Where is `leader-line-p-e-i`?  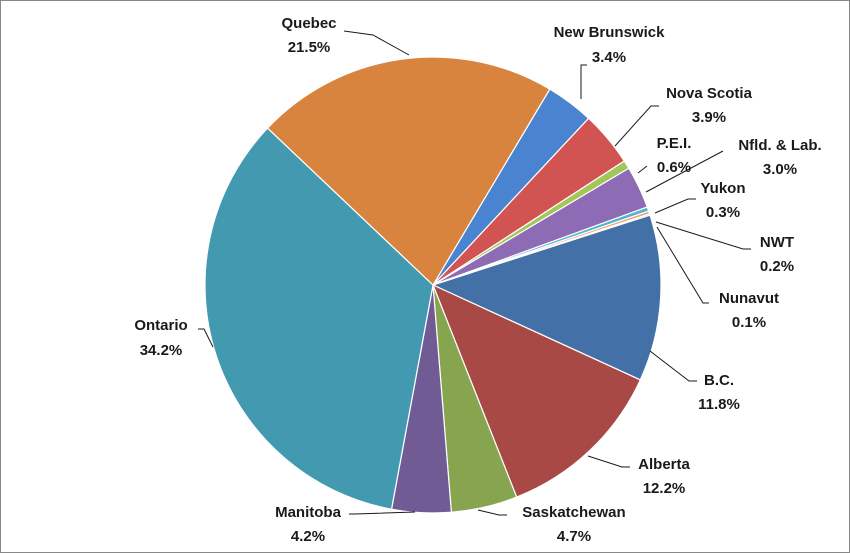 leader-line-p-e-i is located at coordinates (642, 169).